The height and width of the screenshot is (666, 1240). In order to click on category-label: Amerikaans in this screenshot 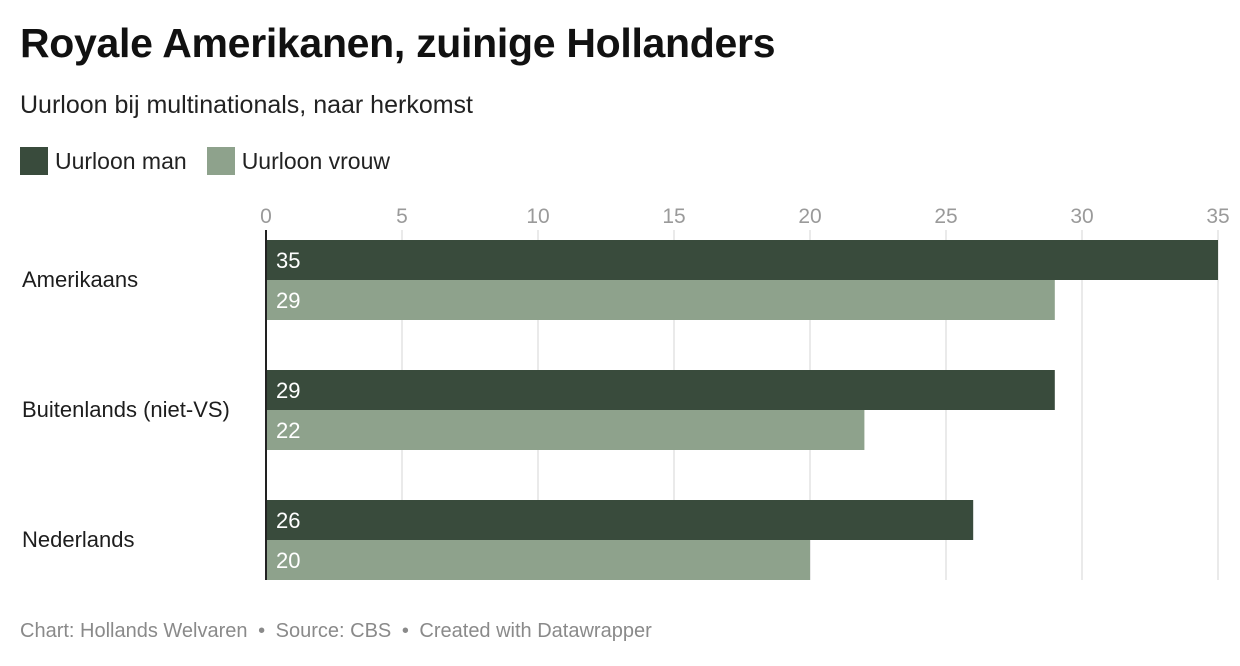, I will do `click(80, 279)`.